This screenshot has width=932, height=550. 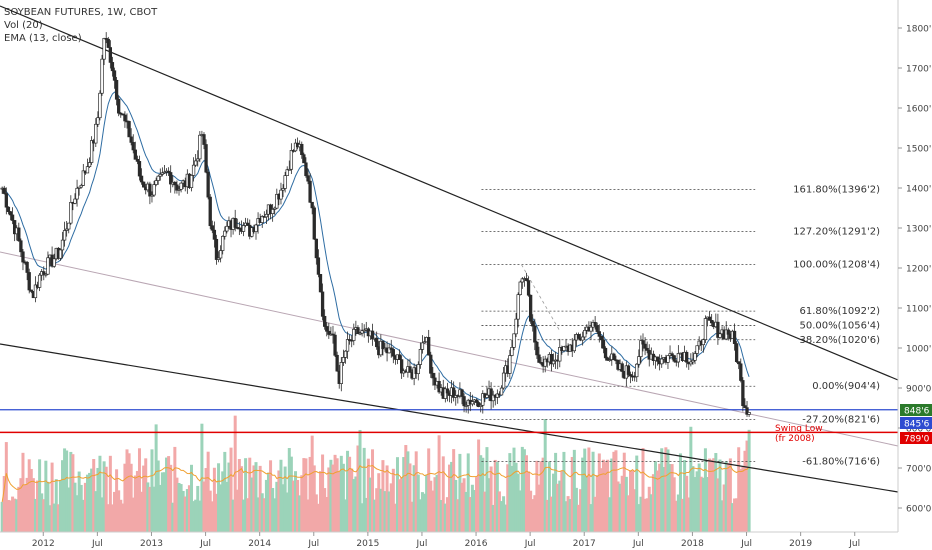 I want to click on fib-level-label: -27.20%(821'6), so click(x=841, y=419).